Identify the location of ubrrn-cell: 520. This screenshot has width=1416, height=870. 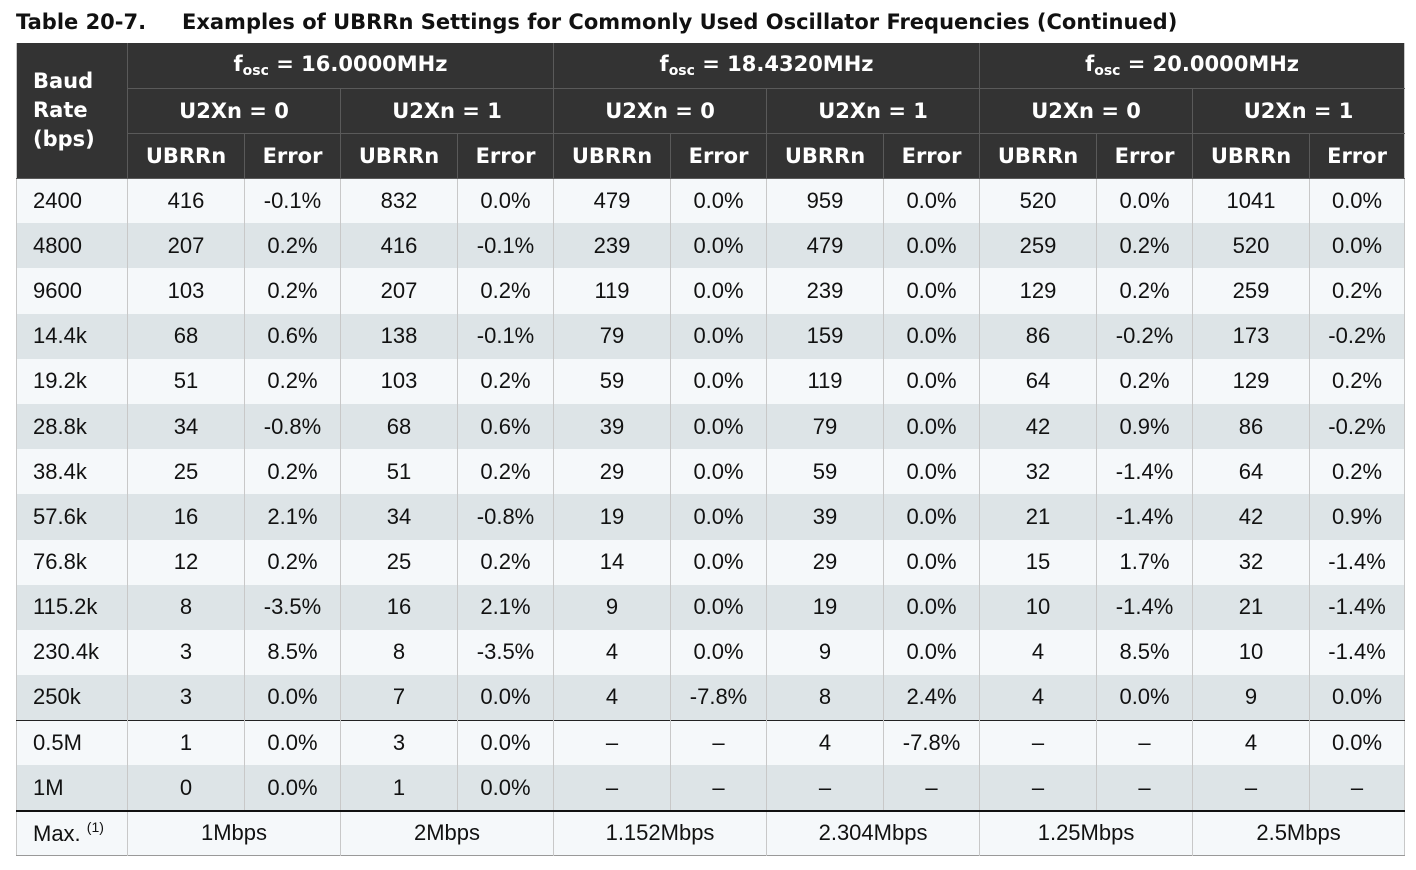
(1038, 201).